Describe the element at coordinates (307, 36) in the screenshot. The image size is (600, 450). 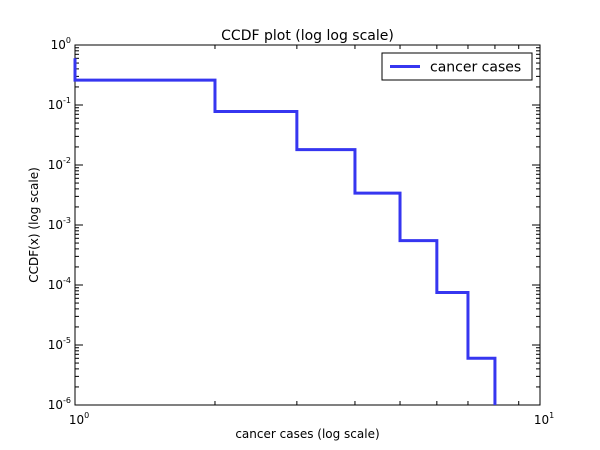
I see `chart-title: CCDF plot (log log scale)` at that location.